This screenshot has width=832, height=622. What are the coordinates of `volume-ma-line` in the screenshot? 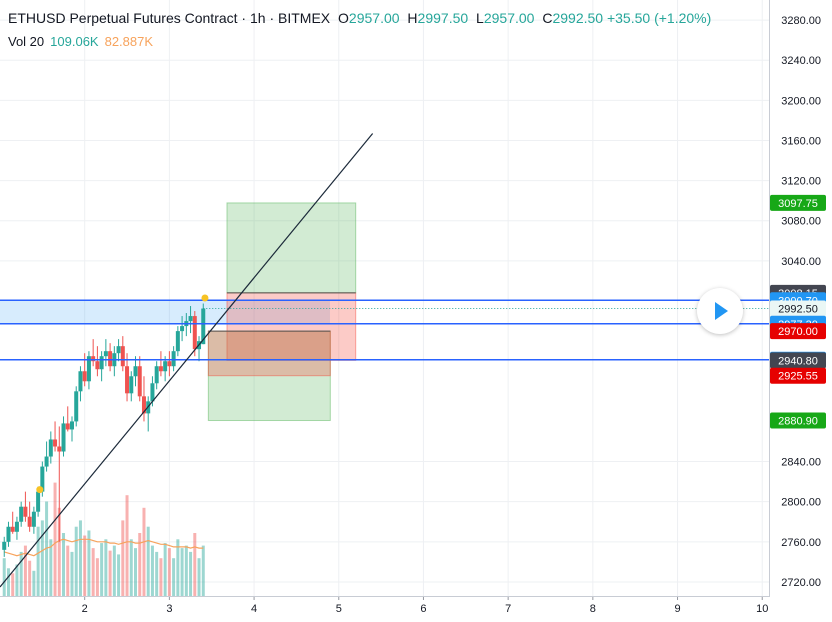 It's located at (104, 547).